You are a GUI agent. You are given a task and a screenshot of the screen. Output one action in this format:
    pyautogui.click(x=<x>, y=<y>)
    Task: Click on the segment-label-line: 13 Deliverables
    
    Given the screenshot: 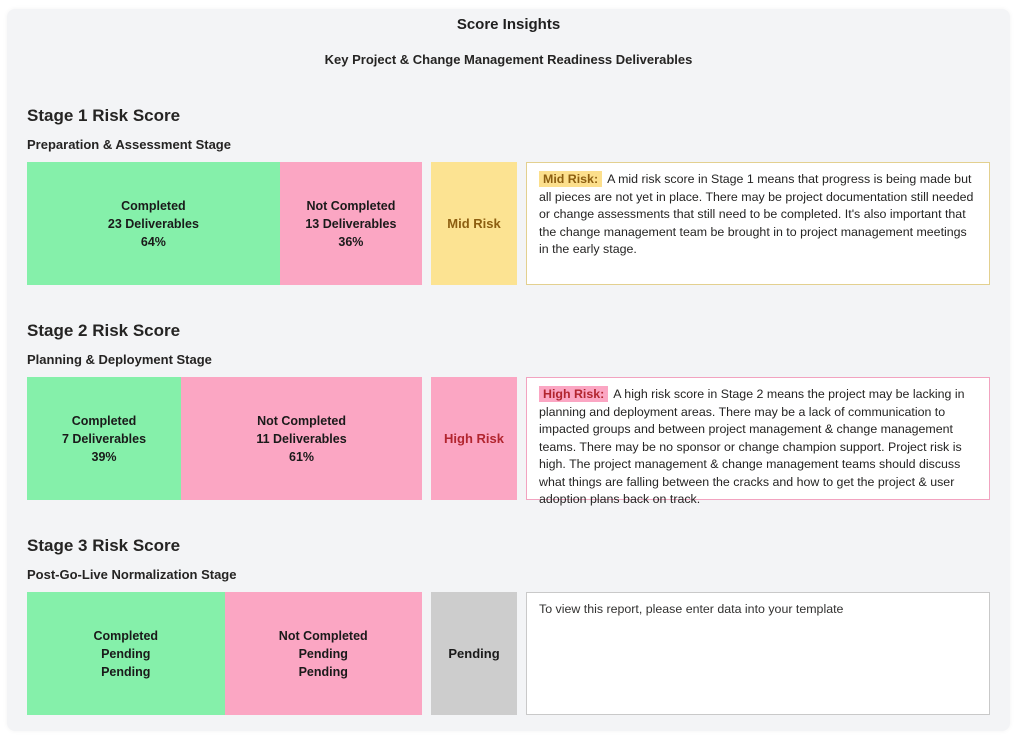 What is the action you would take?
    pyautogui.click(x=351, y=223)
    